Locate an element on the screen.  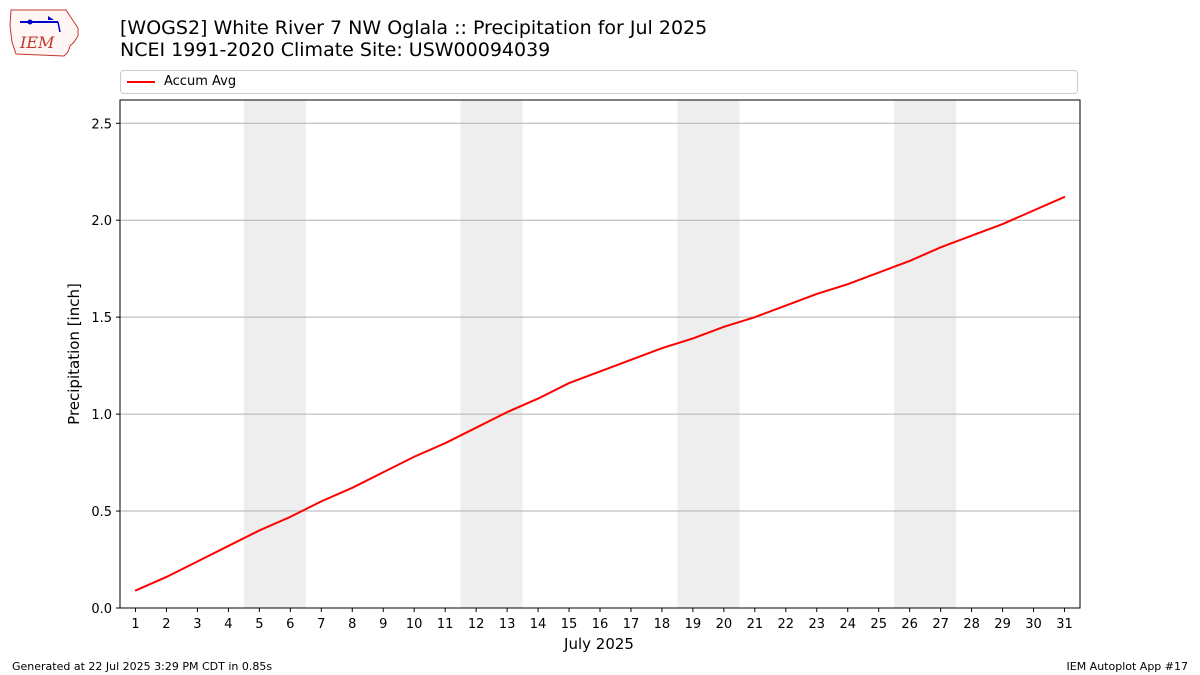
x-tick-label: 26 is located at coordinates (909, 624).